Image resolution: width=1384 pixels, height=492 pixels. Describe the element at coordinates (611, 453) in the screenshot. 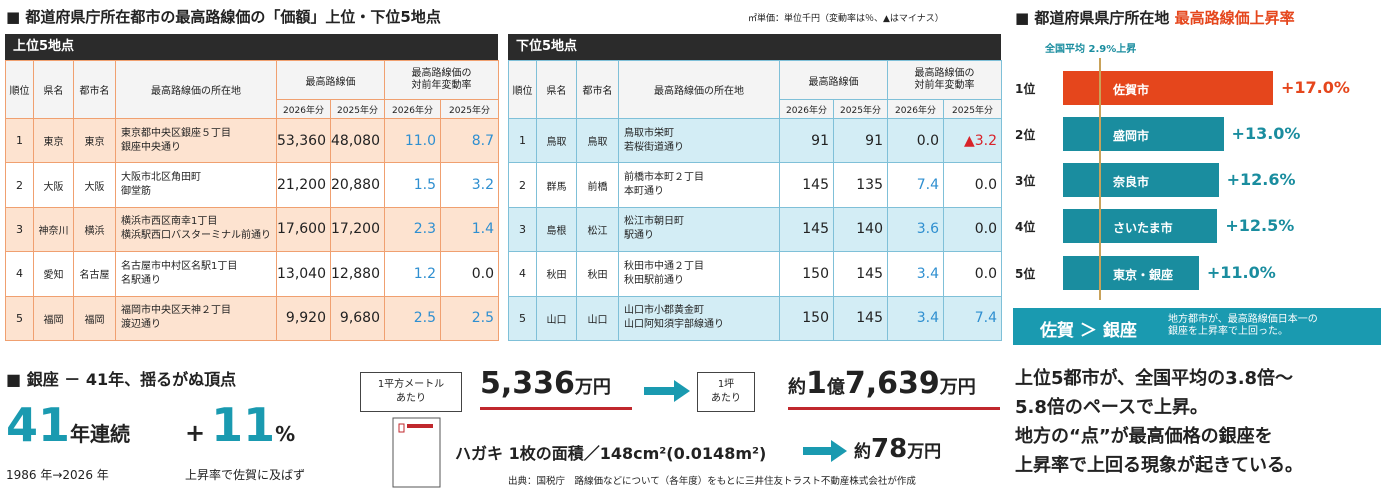

I see `postcard-text: ハガキ 1枚の面積／148cm²(0.0148m²)` at that location.